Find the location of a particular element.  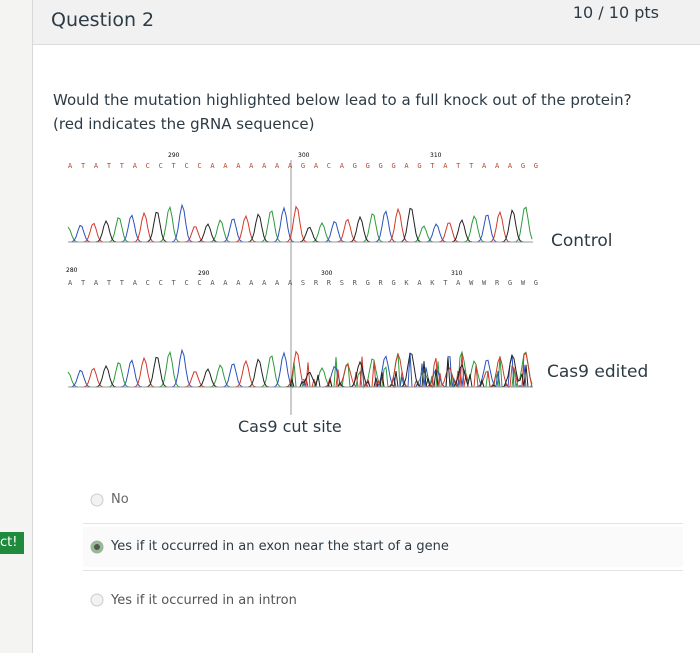

answer: No is located at coordinates (120, 499).